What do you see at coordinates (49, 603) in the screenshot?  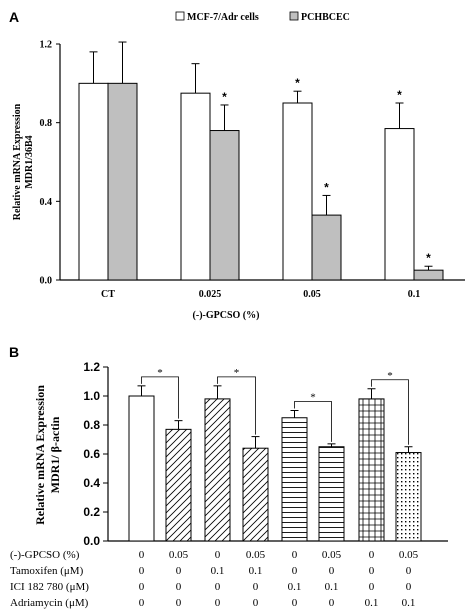 I see `table-row-label: Adriamycin (μM)` at bounding box center [49, 603].